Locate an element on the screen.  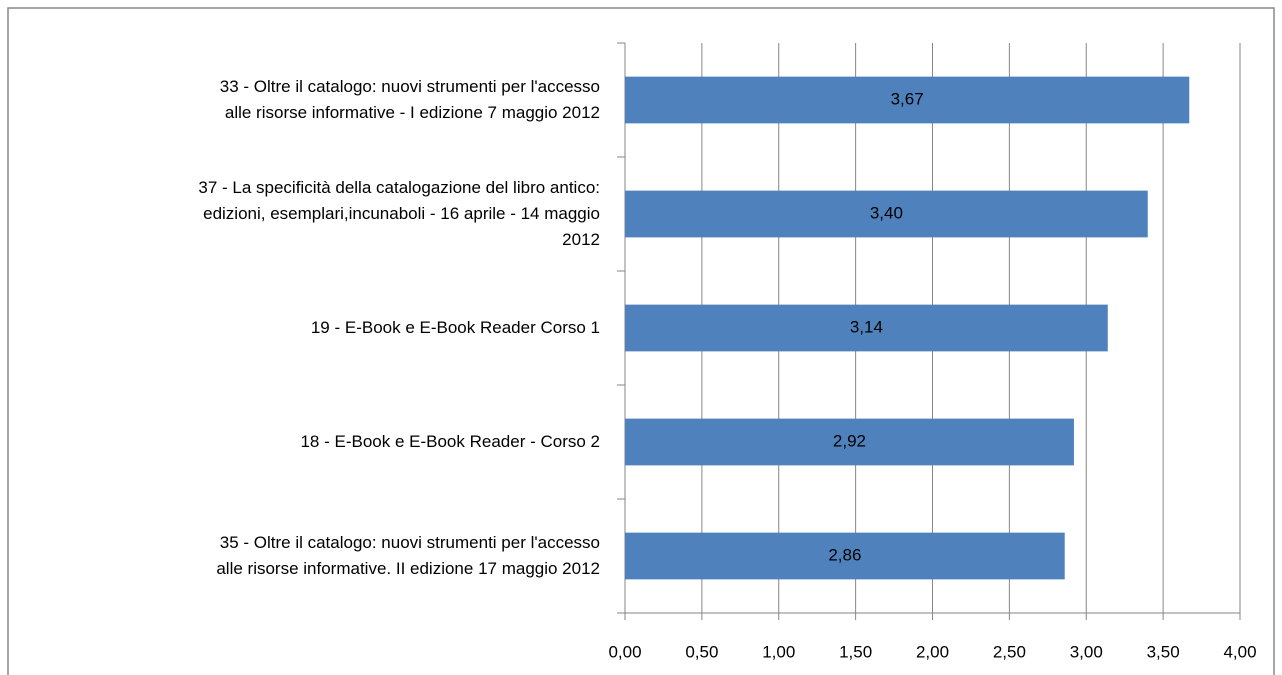
x-tick-label: 4,00 is located at coordinates (1239, 651).